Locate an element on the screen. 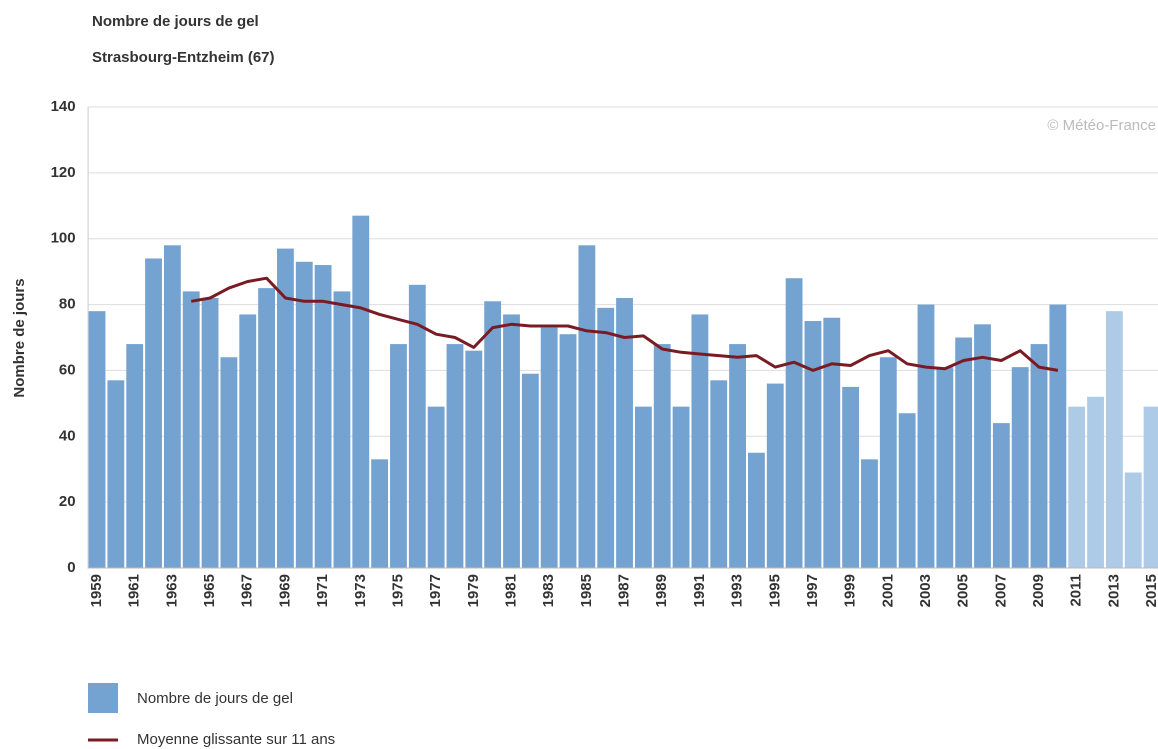  x-tick-label: 2005 is located at coordinates (963, 590).